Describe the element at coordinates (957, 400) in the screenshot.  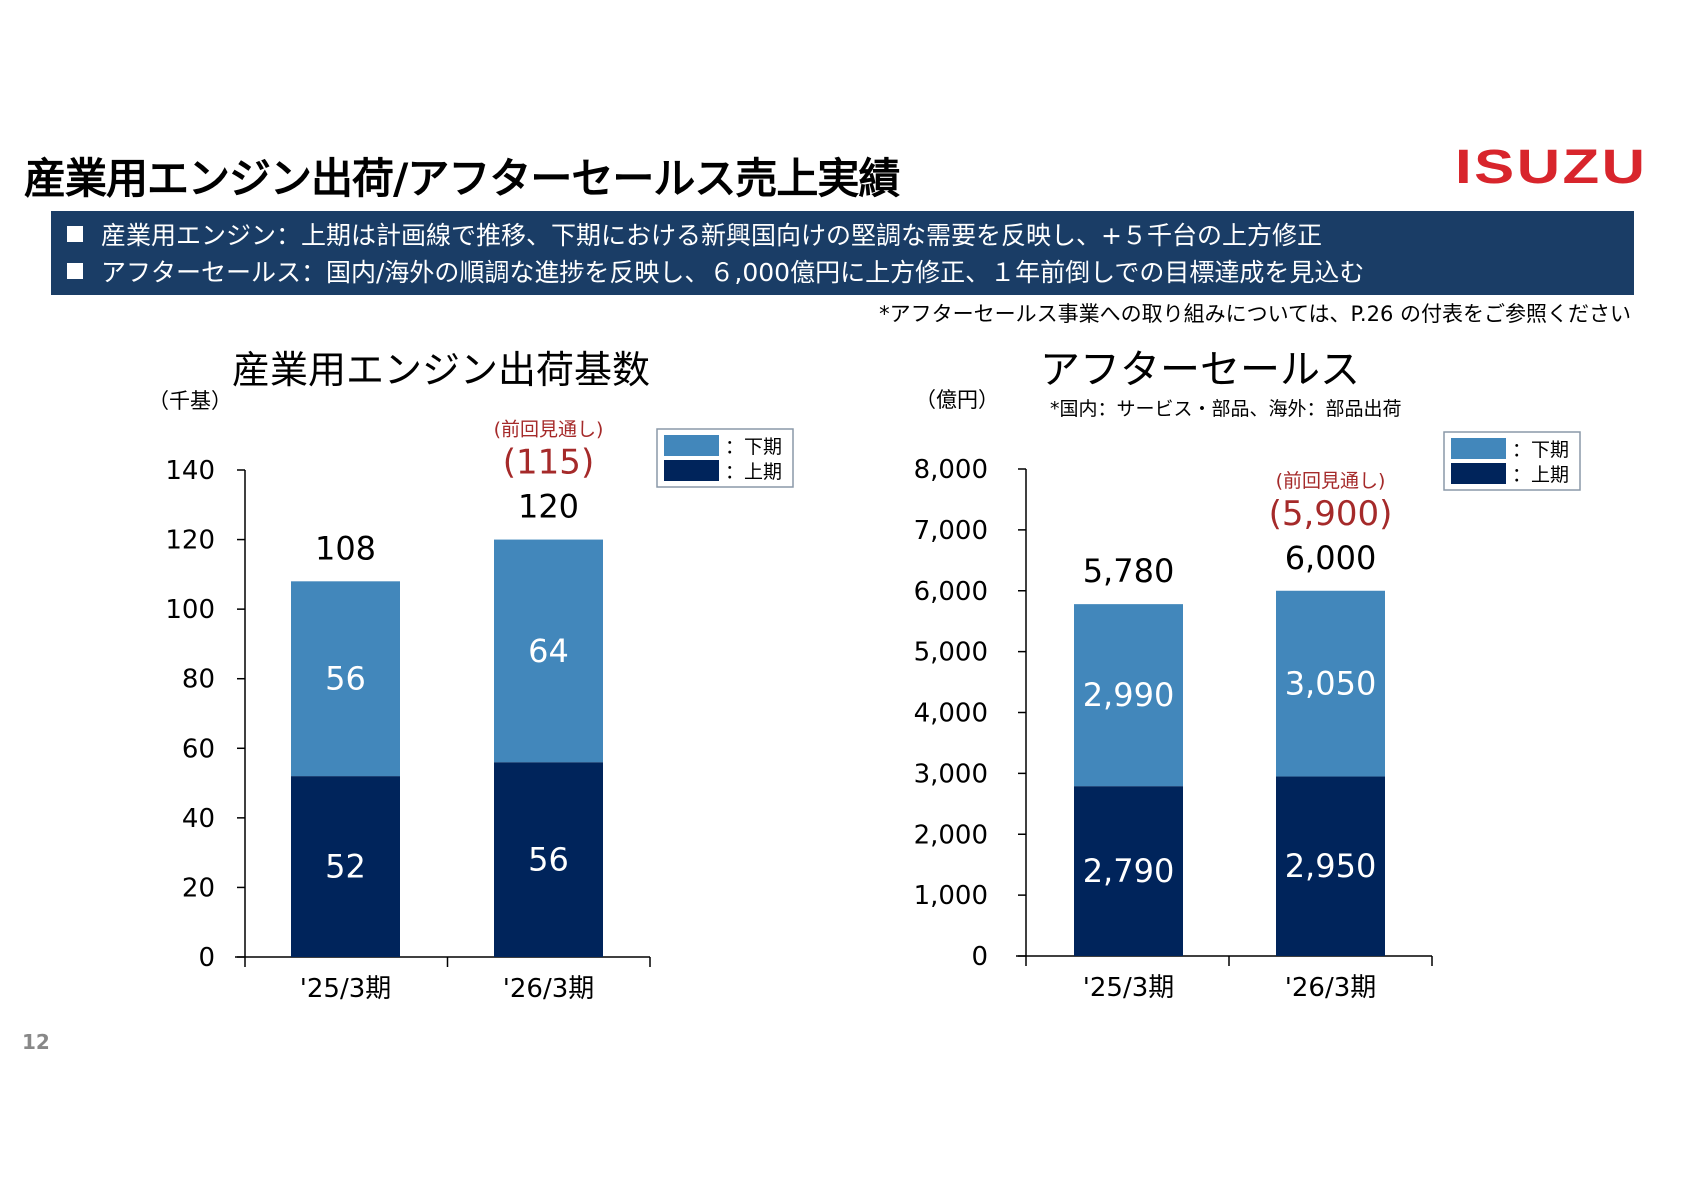
I see `y-axis-unit: （億円）` at that location.